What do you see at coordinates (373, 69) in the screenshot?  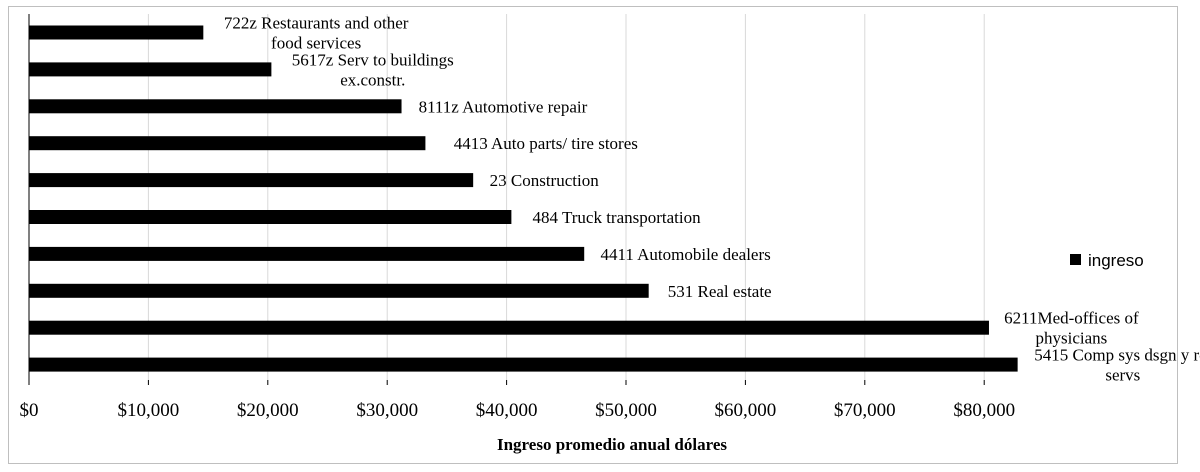 I see `bar-category-label: 5617z Serv to buildings ex.constr.` at bounding box center [373, 69].